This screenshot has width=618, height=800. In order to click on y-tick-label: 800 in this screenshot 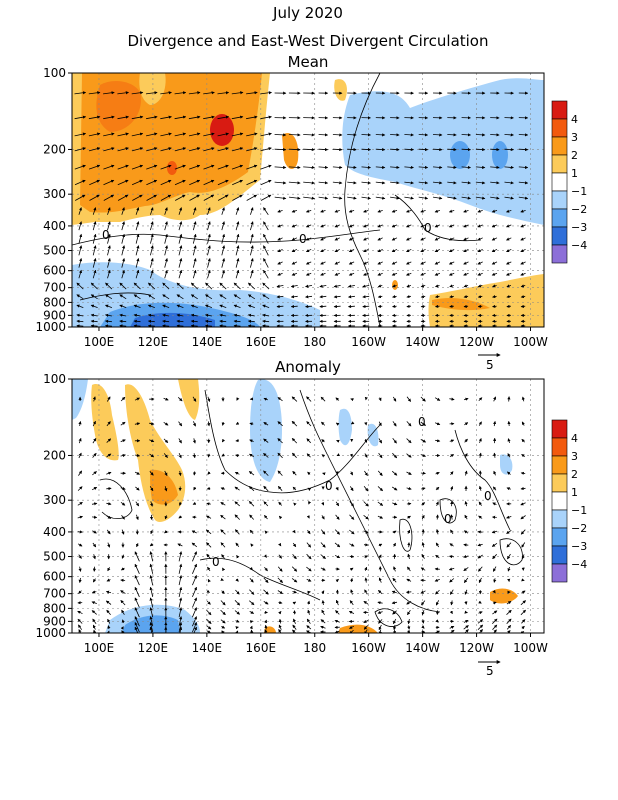, I will do `click(54, 302)`.